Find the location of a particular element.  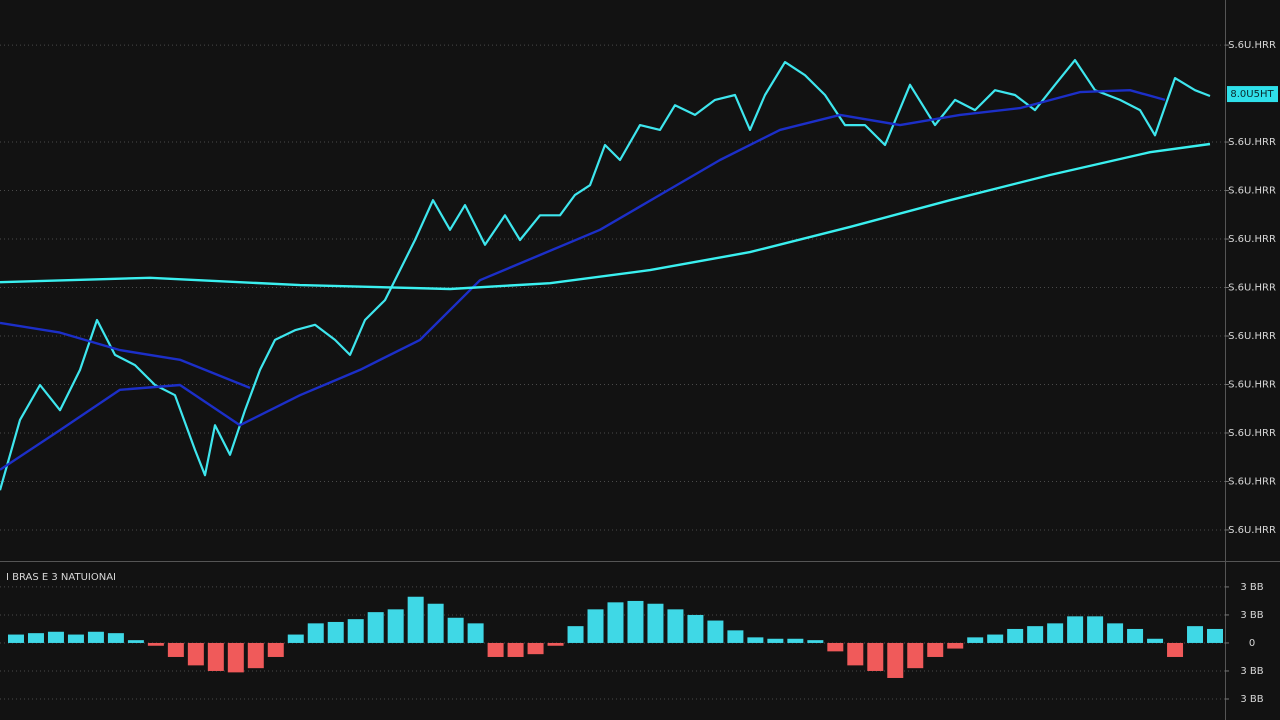

price-tag-label: 8.0U5HT is located at coordinates (1252, 94).